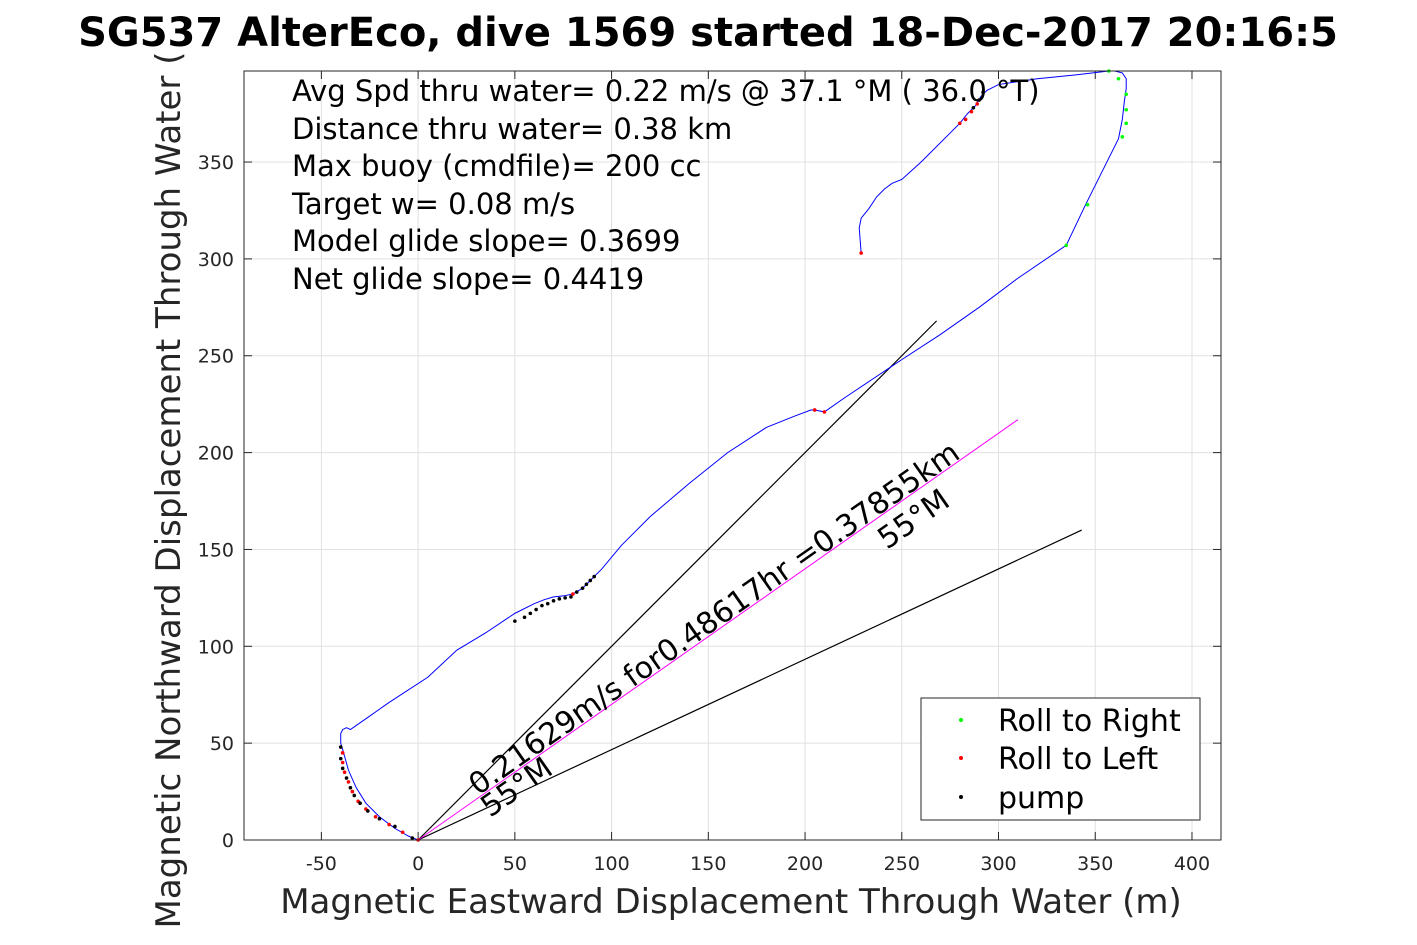  What do you see at coordinates (512, 129) in the screenshot?
I see `stat-distance: Distance thru water= 0.38 km` at bounding box center [512, 129].